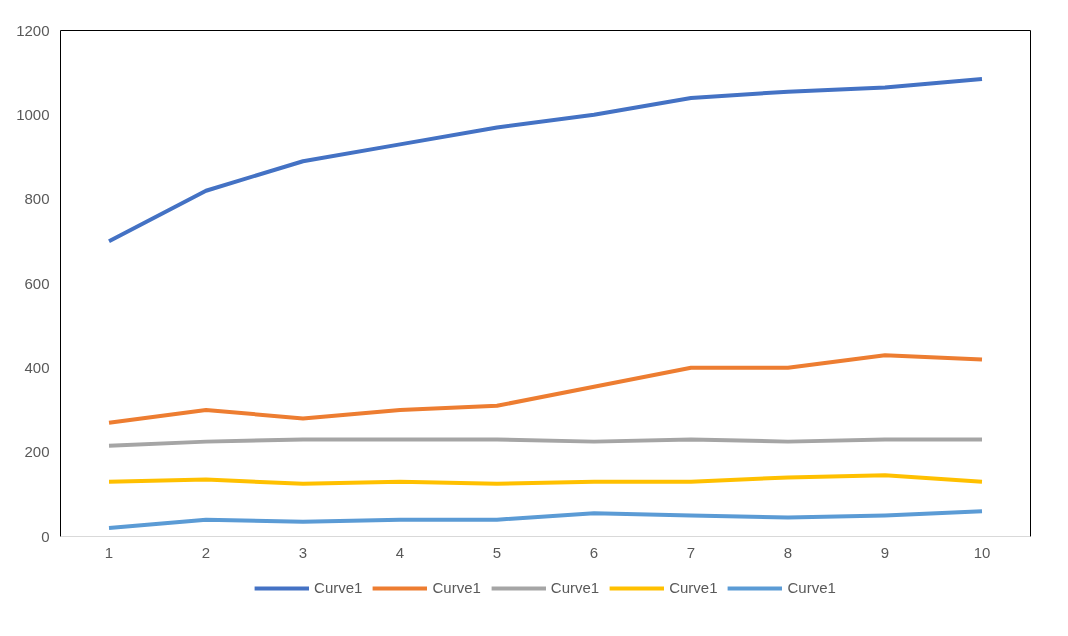  I want to click on x-tick-label: 10, so click(982, 552).